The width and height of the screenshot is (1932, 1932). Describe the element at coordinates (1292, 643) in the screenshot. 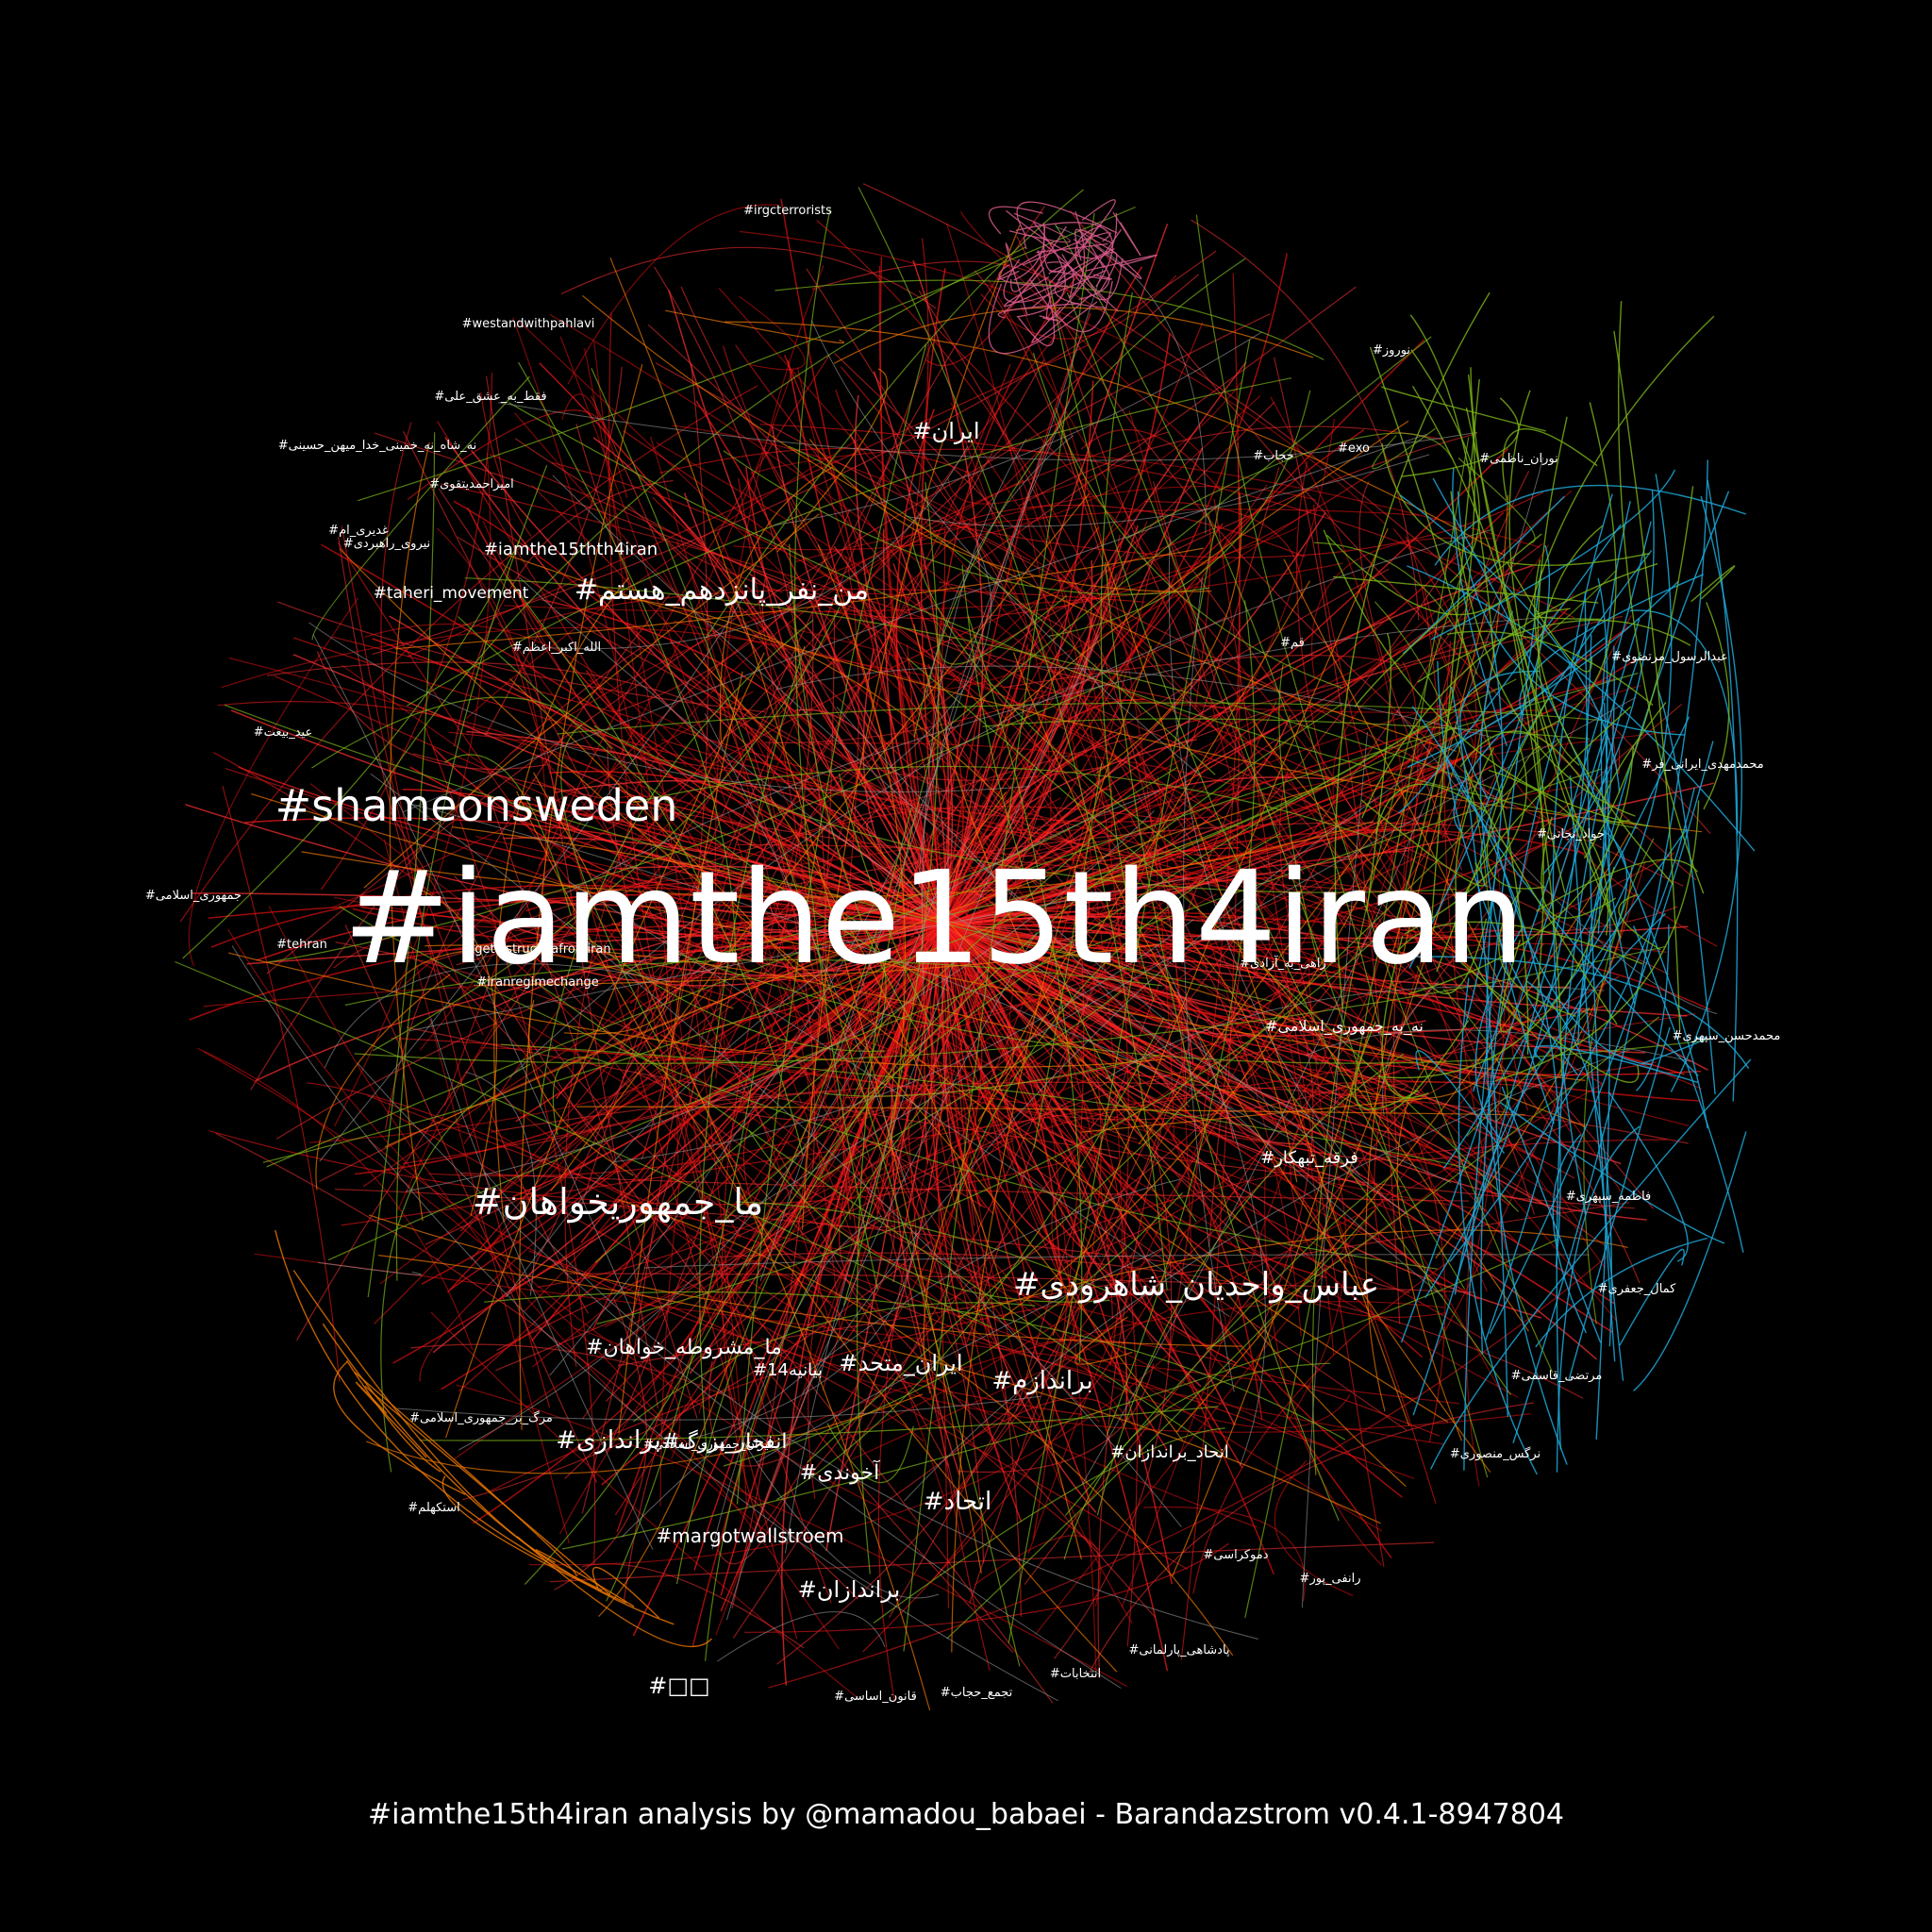

I see `small-node-label: #قم` at that location.